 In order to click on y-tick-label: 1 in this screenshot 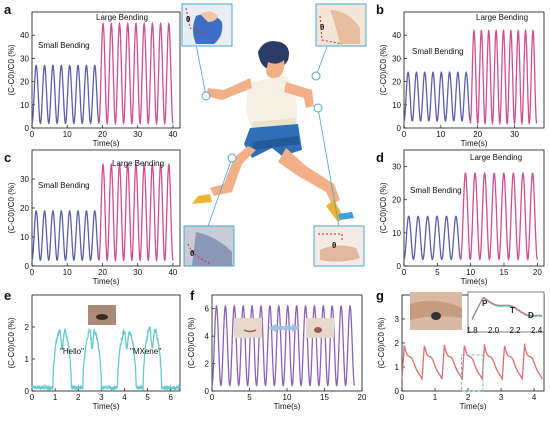, I will do `click(397, 367)`.